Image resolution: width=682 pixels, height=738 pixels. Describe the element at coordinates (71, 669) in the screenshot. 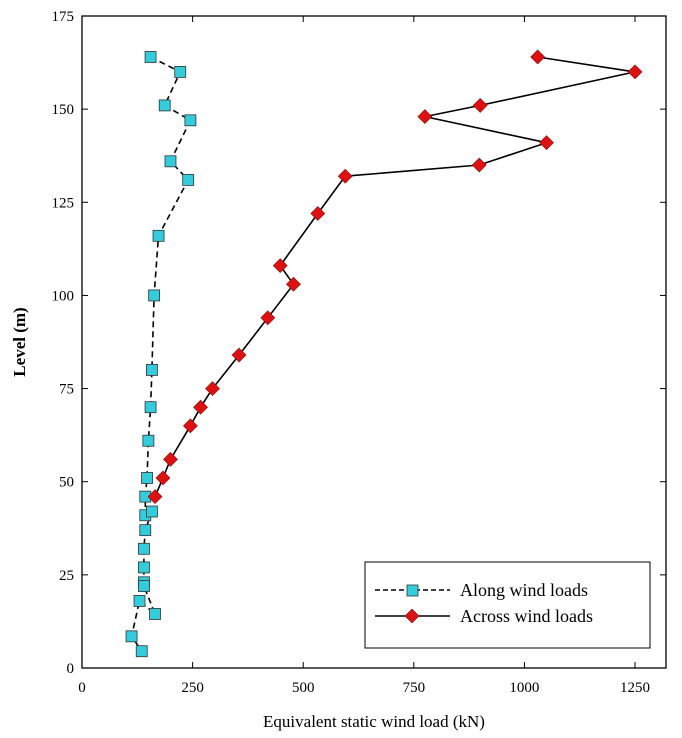

I see `y-tick-label: 0` at that location.